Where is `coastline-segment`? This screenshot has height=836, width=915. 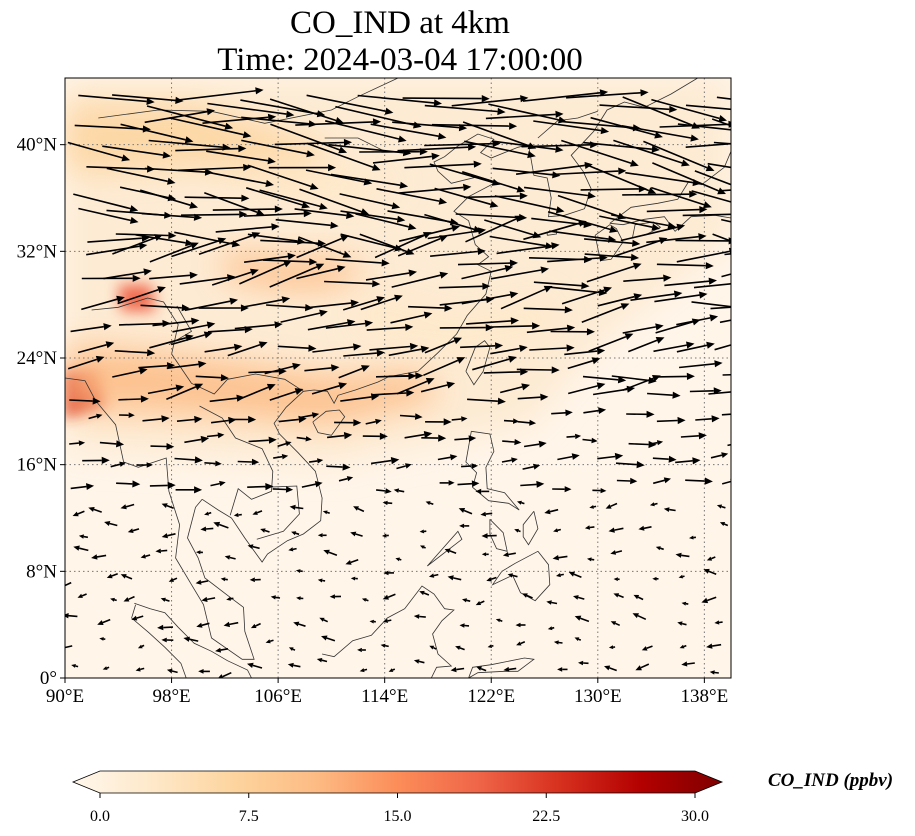 coastline-segment is located at coordinates (670, 191).